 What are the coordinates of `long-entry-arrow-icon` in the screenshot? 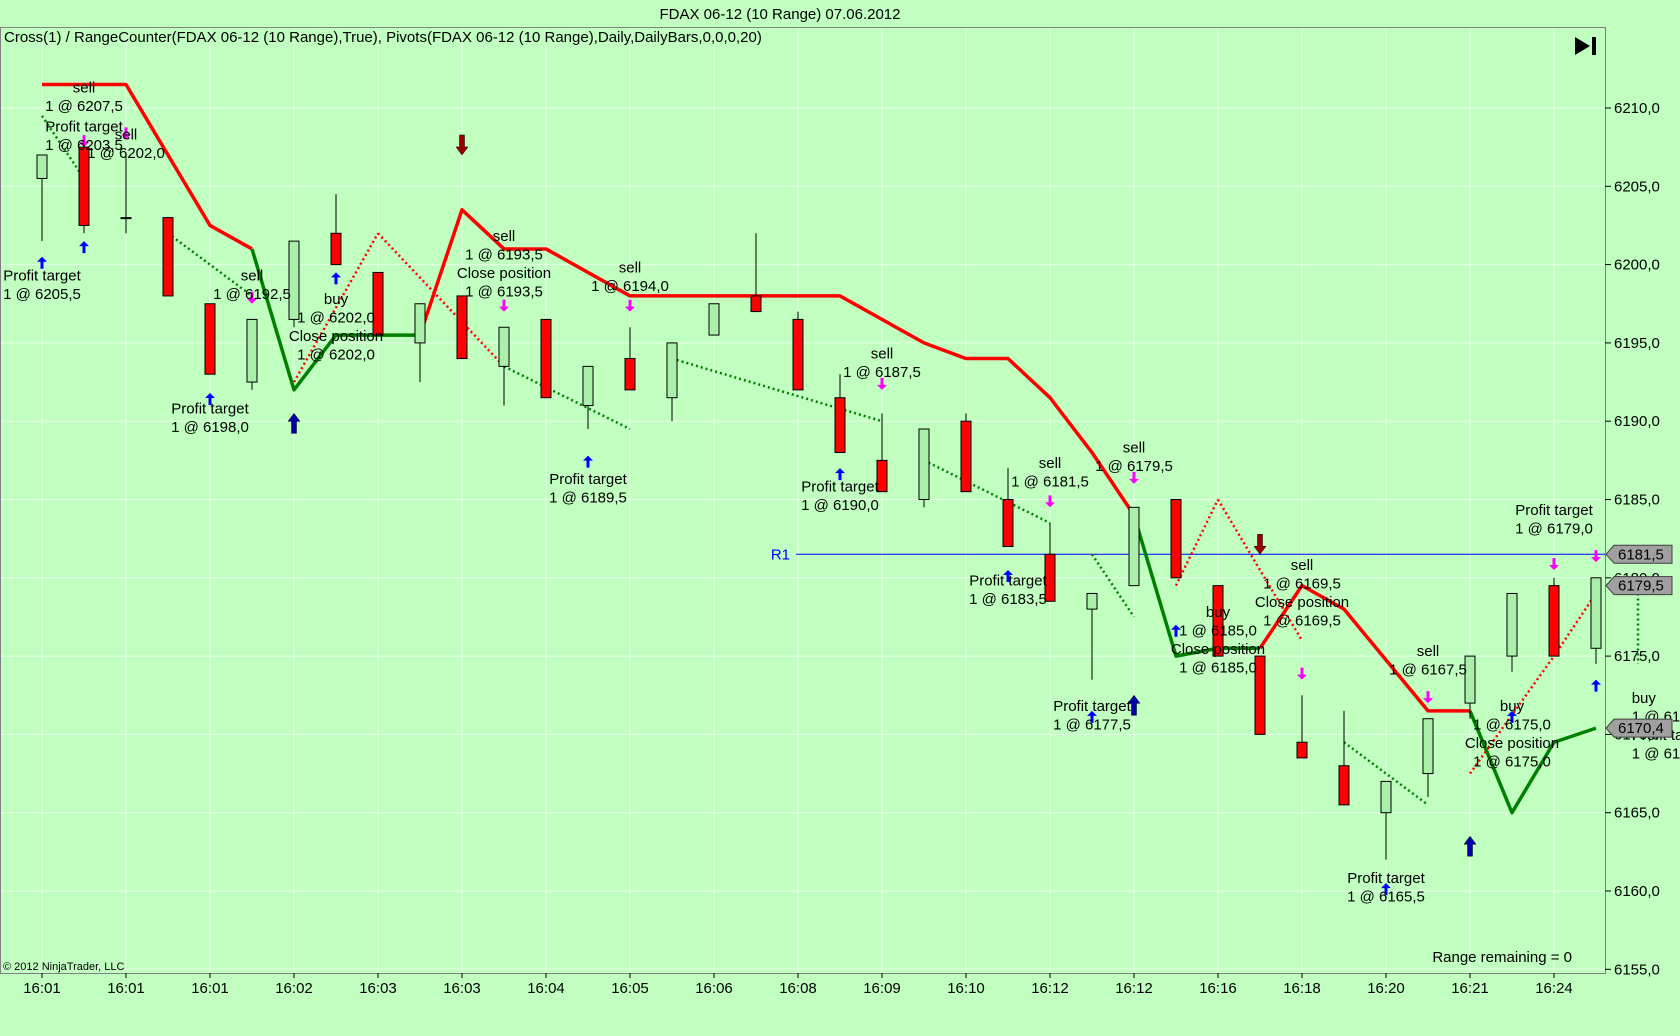 It's located at (1134, 705).